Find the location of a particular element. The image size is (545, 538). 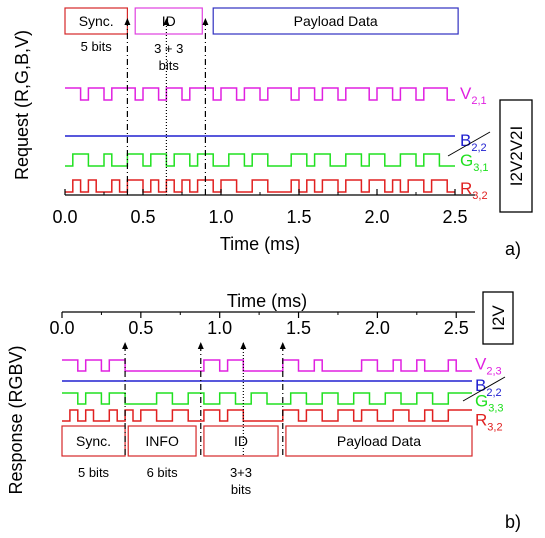

series-label: R3,2 is located at coordinates (474, 190).